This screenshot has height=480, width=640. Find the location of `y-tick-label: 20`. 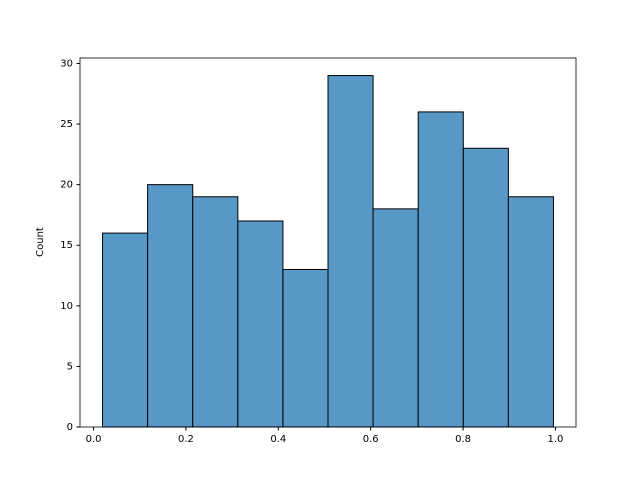

y-tick-label: 20 is located at coordinates (66, 185).